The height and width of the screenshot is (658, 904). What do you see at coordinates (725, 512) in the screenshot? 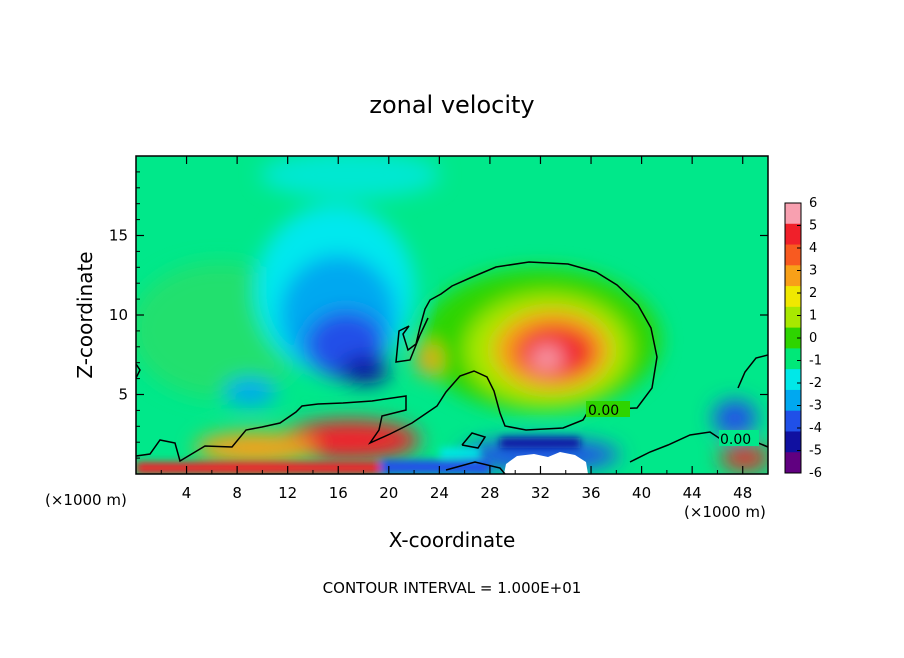
I see `x-unit-label-right: (×1000 m)` at bounding box center [725, 512].